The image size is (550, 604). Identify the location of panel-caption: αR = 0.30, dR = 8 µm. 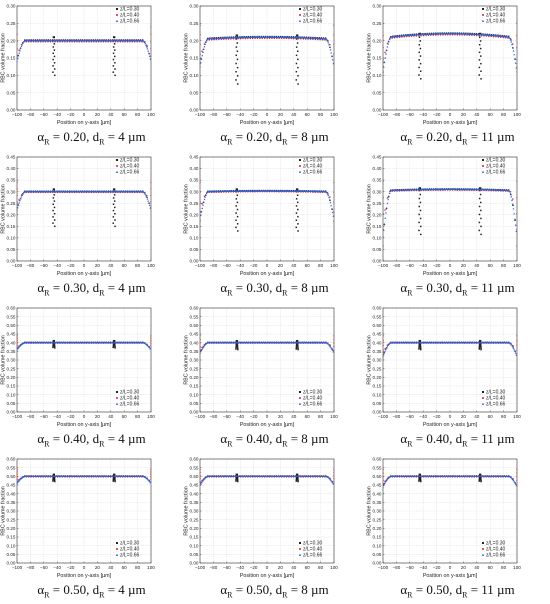
(274, 289).